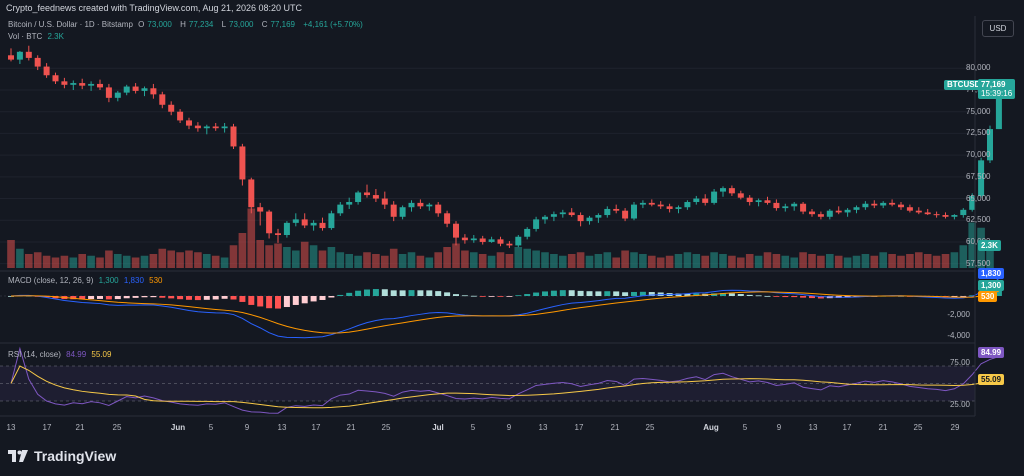  I want to click on macd-hist-tag: 1,300, so click(991, 285).